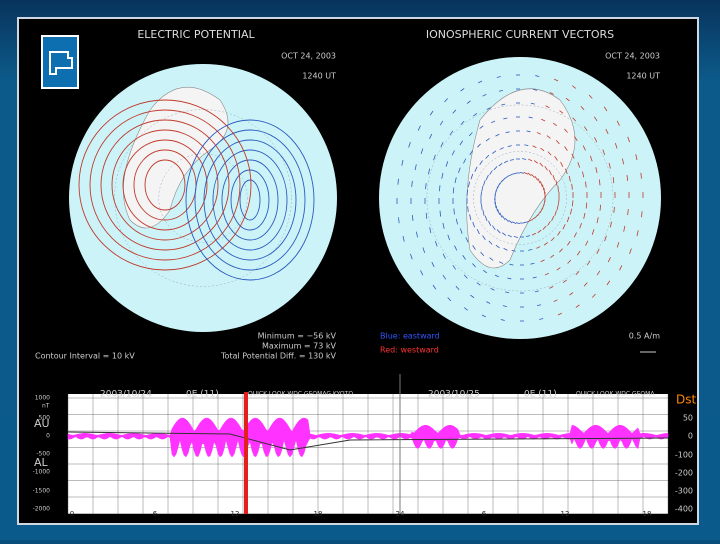 The width and height of the screenshot is (720, 544). Describe the element at coordinates (155, 514) in the screenshot. I see `label: 6` at that location.